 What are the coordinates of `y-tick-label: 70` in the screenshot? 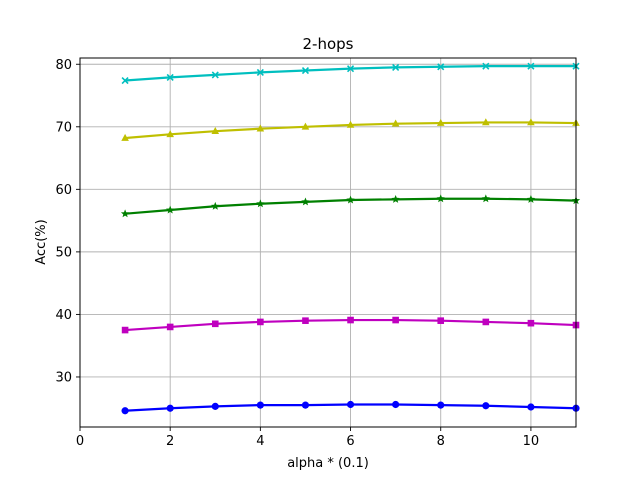 It's located at (63, 127).